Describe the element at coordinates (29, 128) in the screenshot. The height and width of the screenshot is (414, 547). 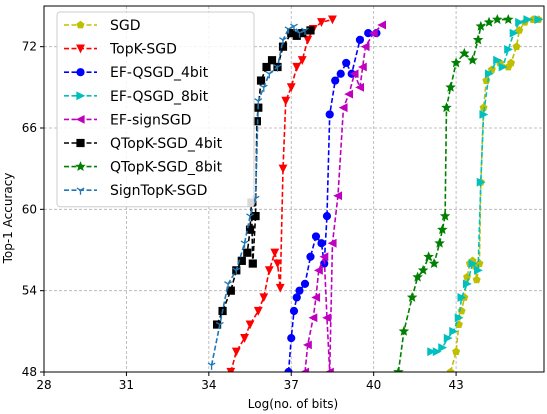
I see `y-tick-label: 66` at that location.